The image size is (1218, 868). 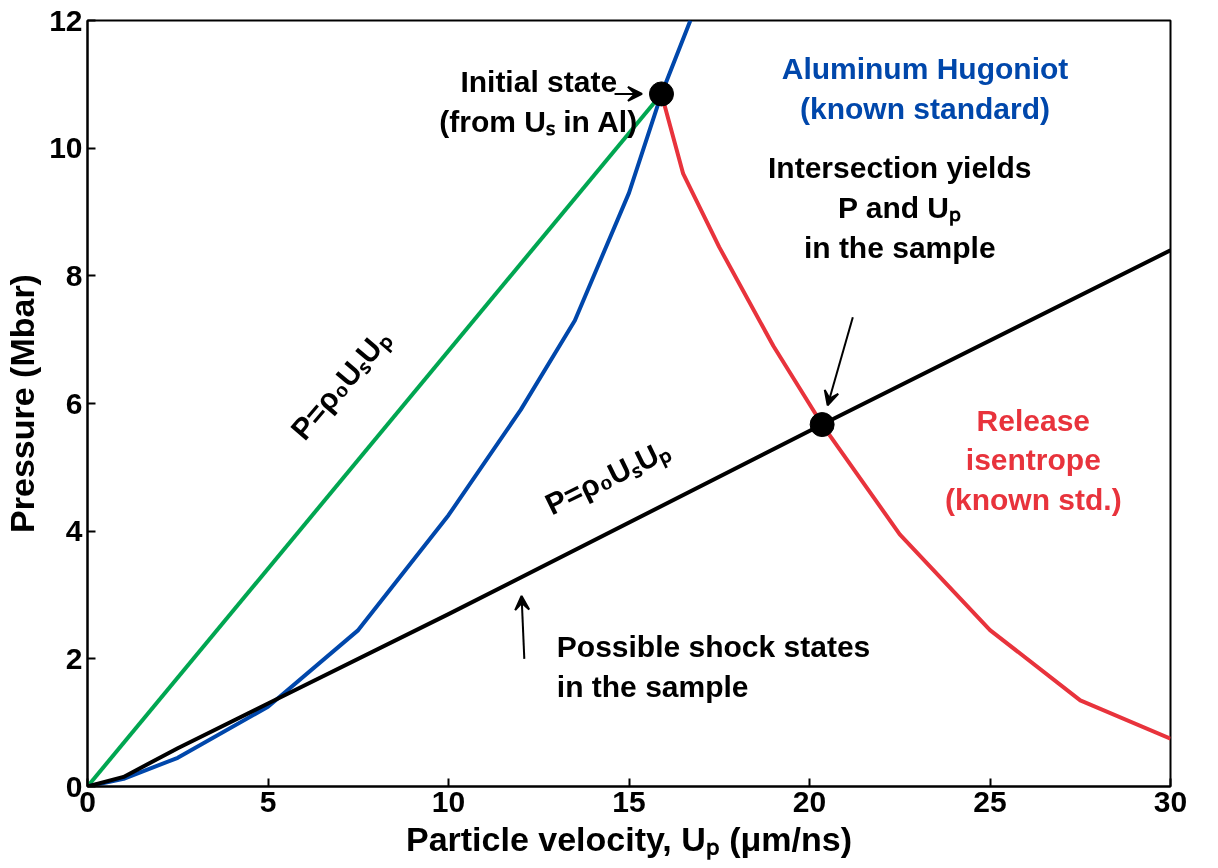 What do you see at coordinates (629, 839) in the screenshot?
I see `x-axis-title: Particle velocity, Uₚ (μm/ns)` at bounding box center [629, 839].